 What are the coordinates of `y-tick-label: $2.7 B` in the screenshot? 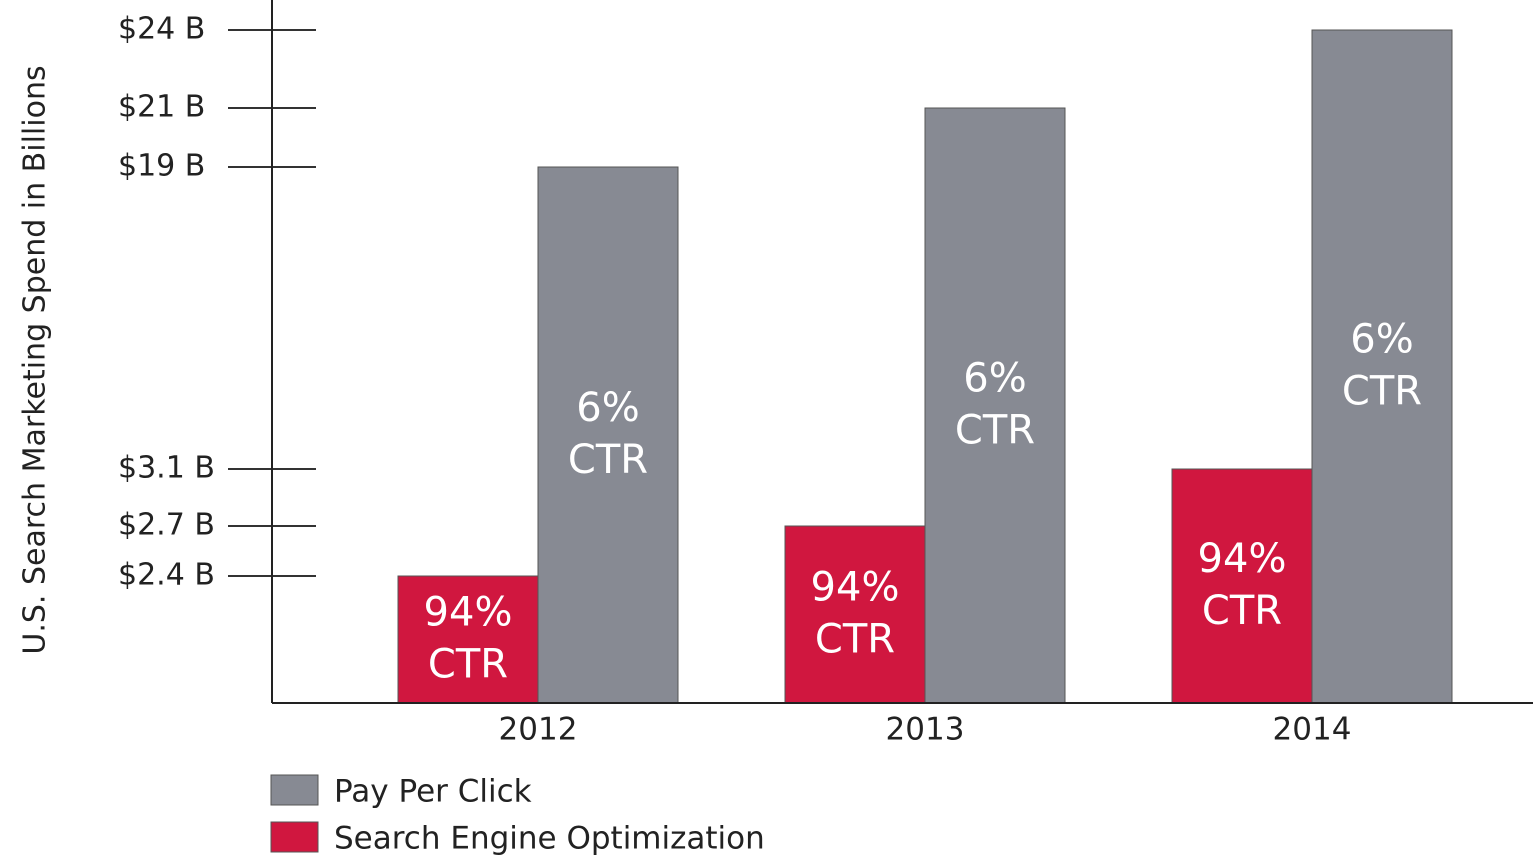 It's located at (166, 525).